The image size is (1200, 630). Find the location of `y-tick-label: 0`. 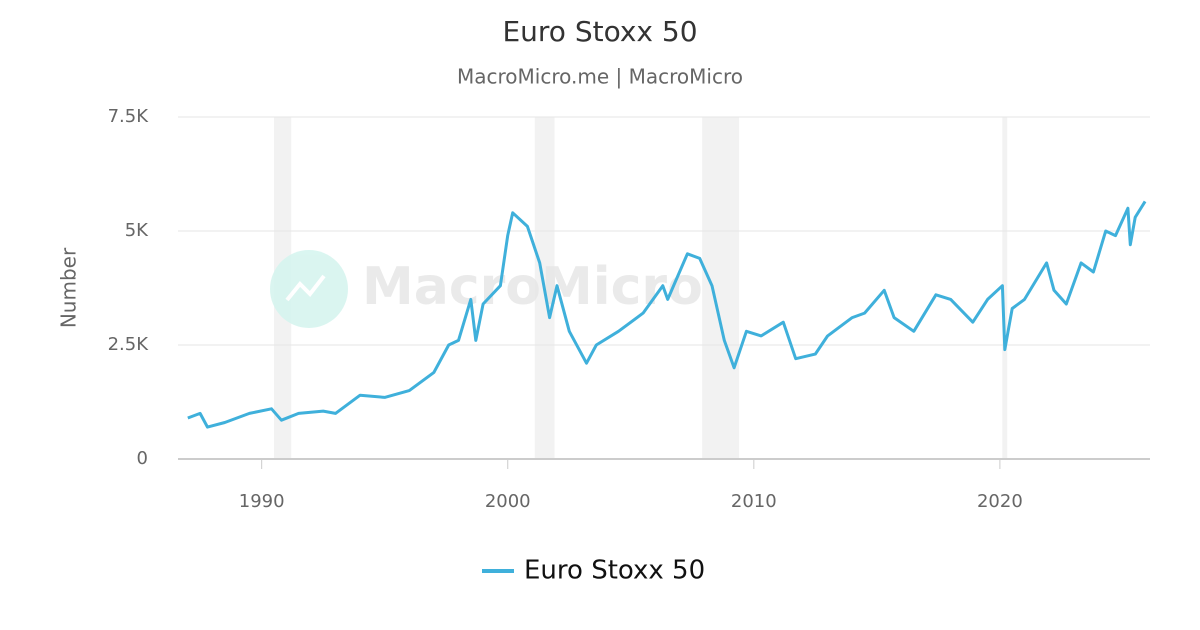

y-tick-label: 0 is located at coordinates (142, 458).